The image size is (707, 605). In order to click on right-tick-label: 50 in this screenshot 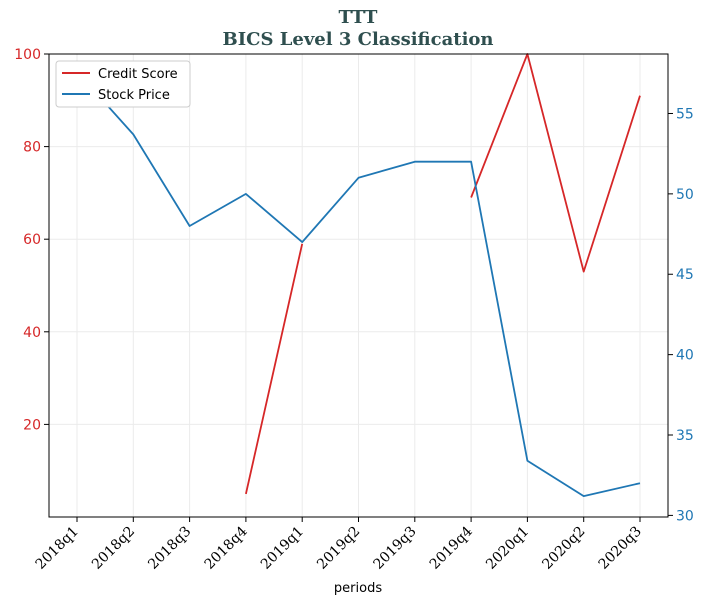, I will do `click(685, 195)`.